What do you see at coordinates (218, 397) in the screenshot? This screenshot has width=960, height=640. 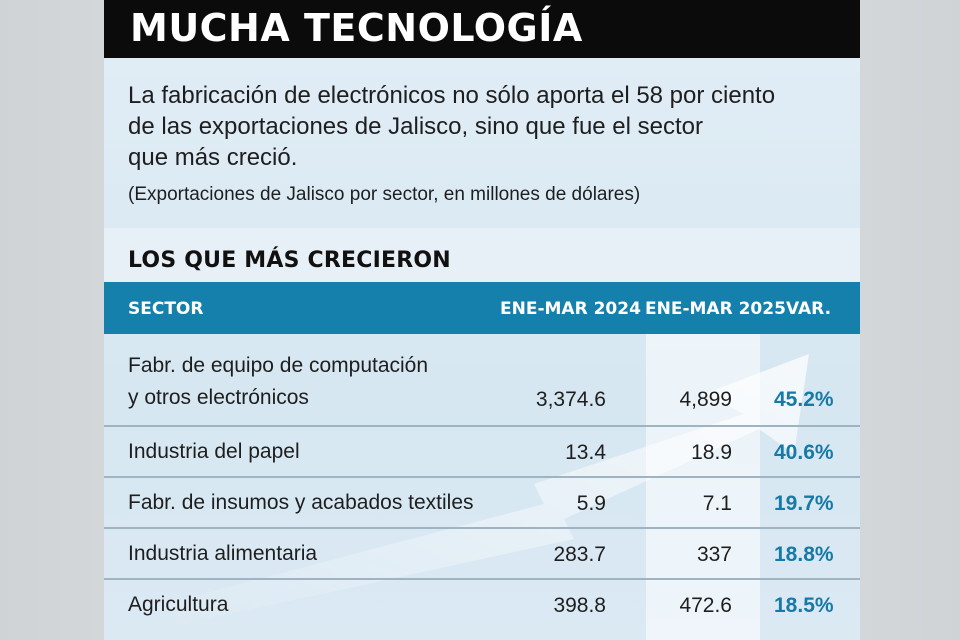 I see `sector-line: y otros electrónicos` at bounding box center [218, 397].